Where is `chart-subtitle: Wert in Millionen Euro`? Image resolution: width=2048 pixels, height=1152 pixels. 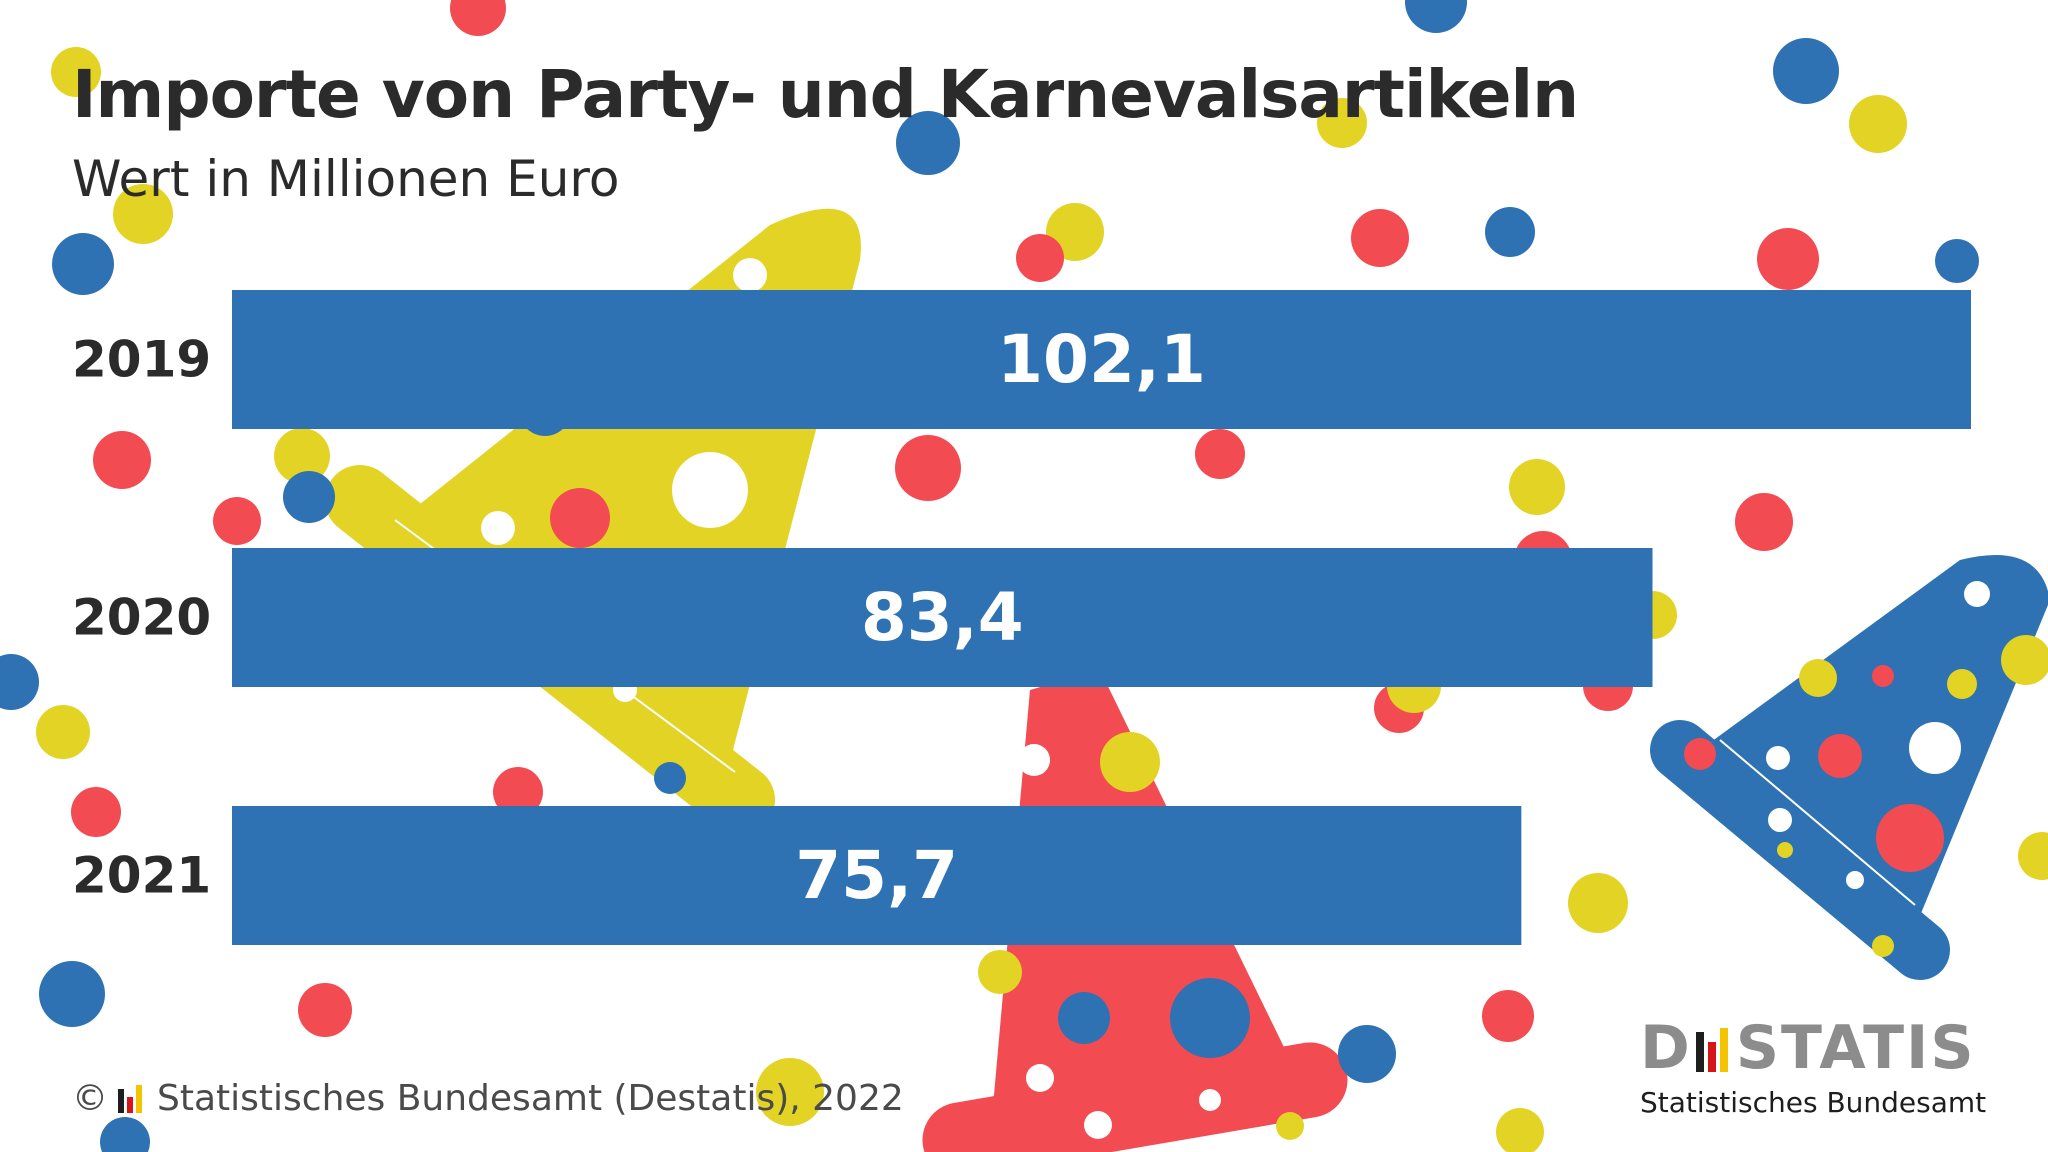 chart-subtitle: Wert in Millionen Euro is located at coordinates (346, 179).